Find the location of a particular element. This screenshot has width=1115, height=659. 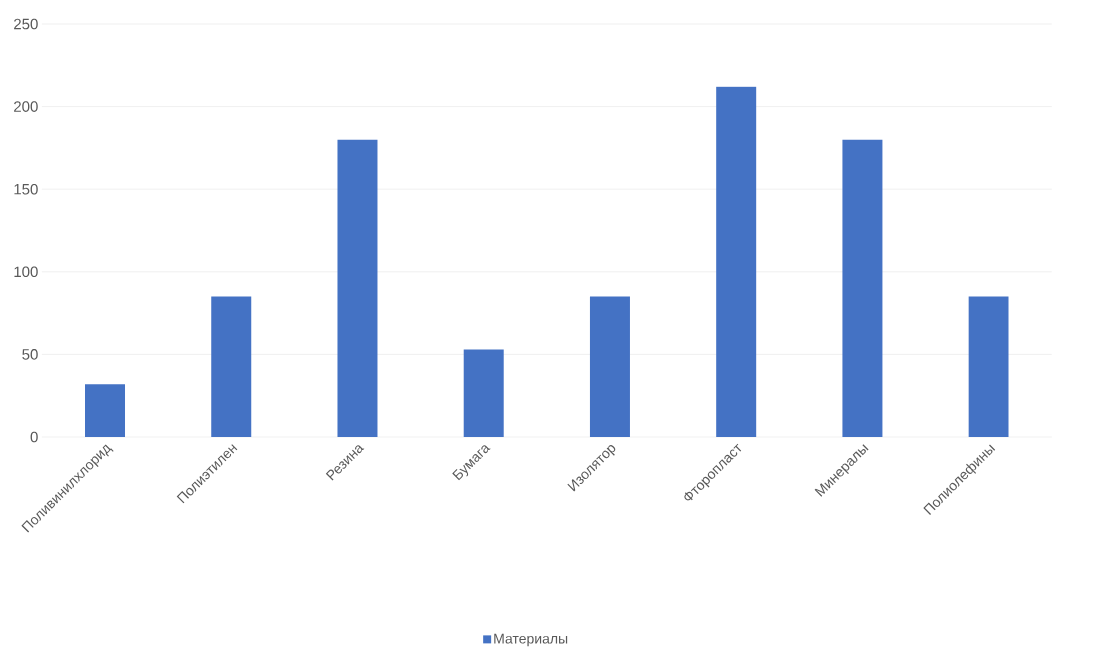

y-tick-label: 0 is located at coordinates (34, 437).